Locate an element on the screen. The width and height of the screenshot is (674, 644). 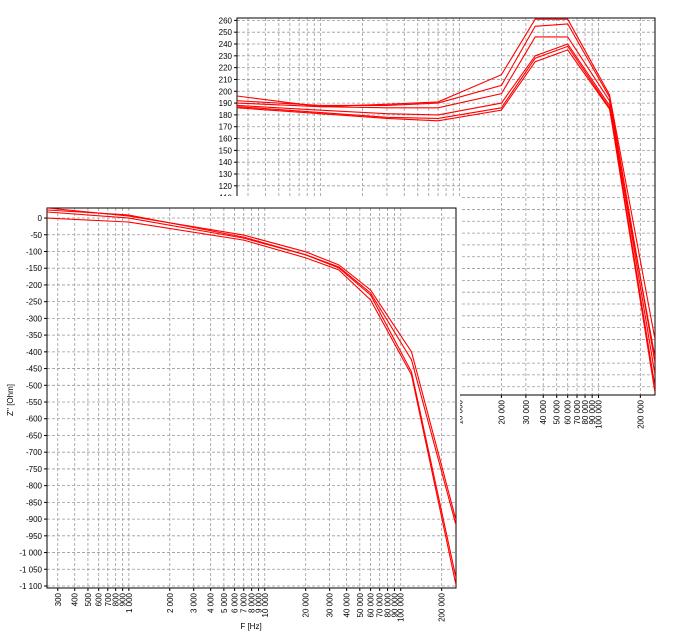
x-axis-label: F [Hz] is located at coordinates (250, 626).